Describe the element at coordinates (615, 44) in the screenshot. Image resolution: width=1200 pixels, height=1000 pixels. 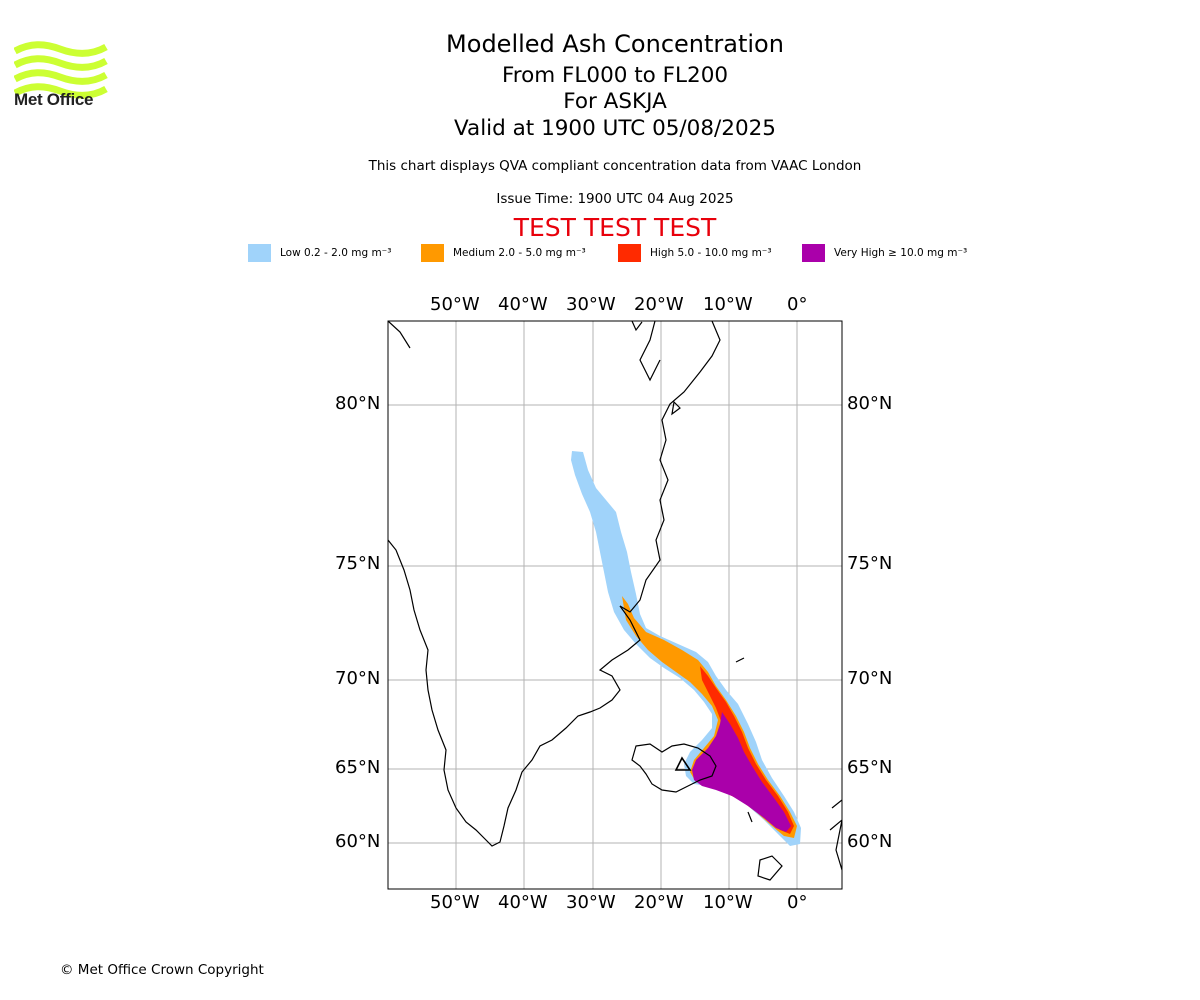
I see `chart-title: Modelled Ash Concentration` at that location.